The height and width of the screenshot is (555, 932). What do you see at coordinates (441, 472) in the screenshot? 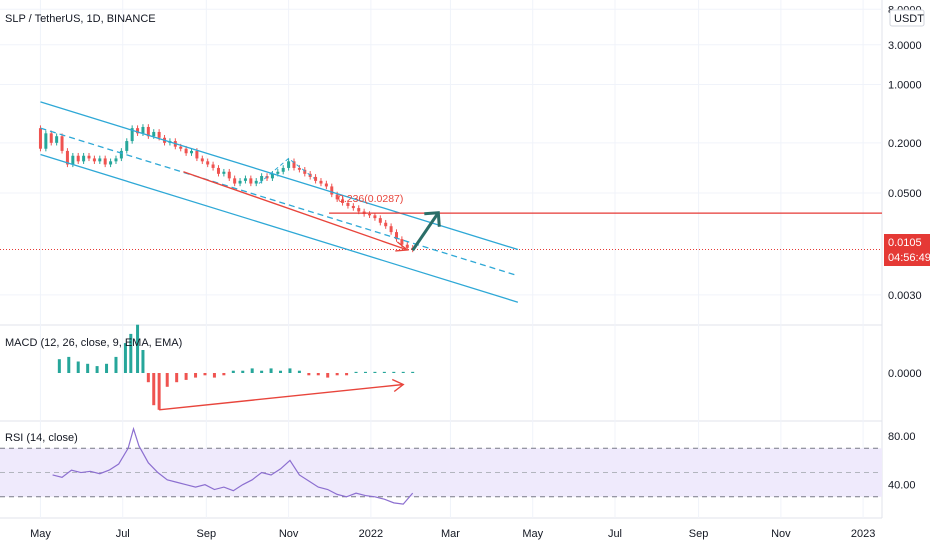
I see `rsi-band` at bounding box center [441, 472].